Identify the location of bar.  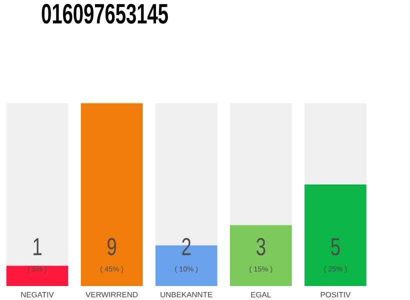
(37, 276).